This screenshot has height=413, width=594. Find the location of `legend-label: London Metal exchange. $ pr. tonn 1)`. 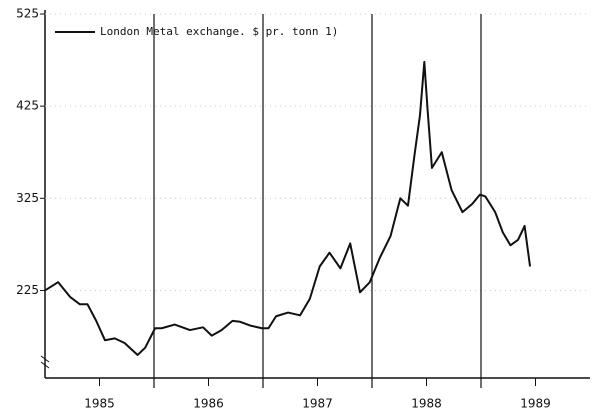

legend-label: London Metal exchange. $ pr. tonn 1) is located at coordinates (219, 31).